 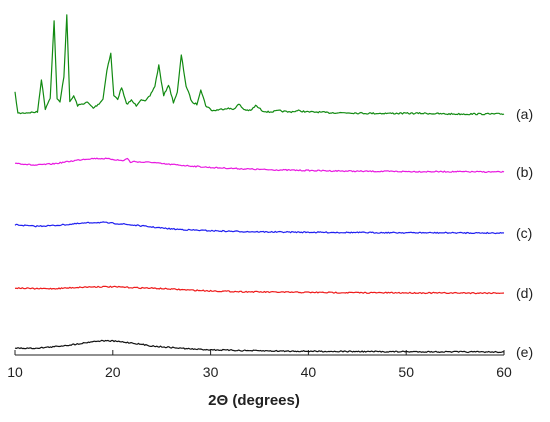 What do you see at coordinates (15, 372) in the screenshot?
I see `x-tick-label: 10` at bounding box center [15, 372].